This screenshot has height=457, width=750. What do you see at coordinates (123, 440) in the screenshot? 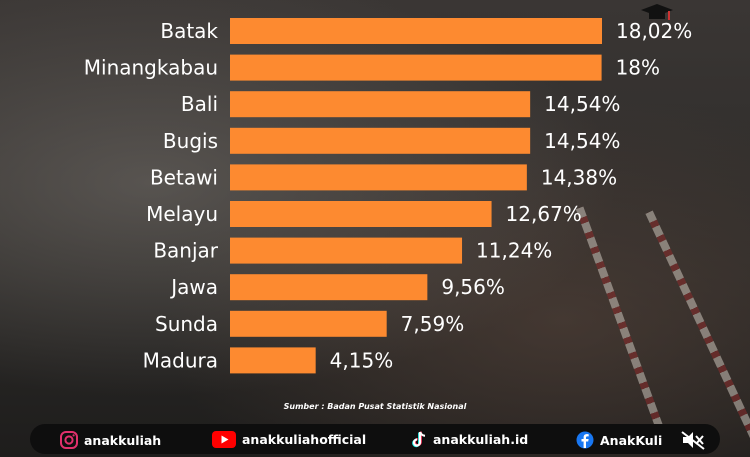
I see `instagram-label: anakkuliah` at bounding box center [123, 440].